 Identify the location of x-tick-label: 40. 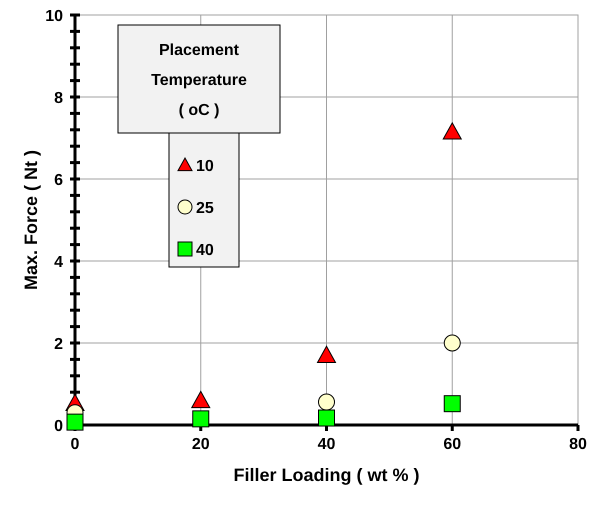
(327, 444).